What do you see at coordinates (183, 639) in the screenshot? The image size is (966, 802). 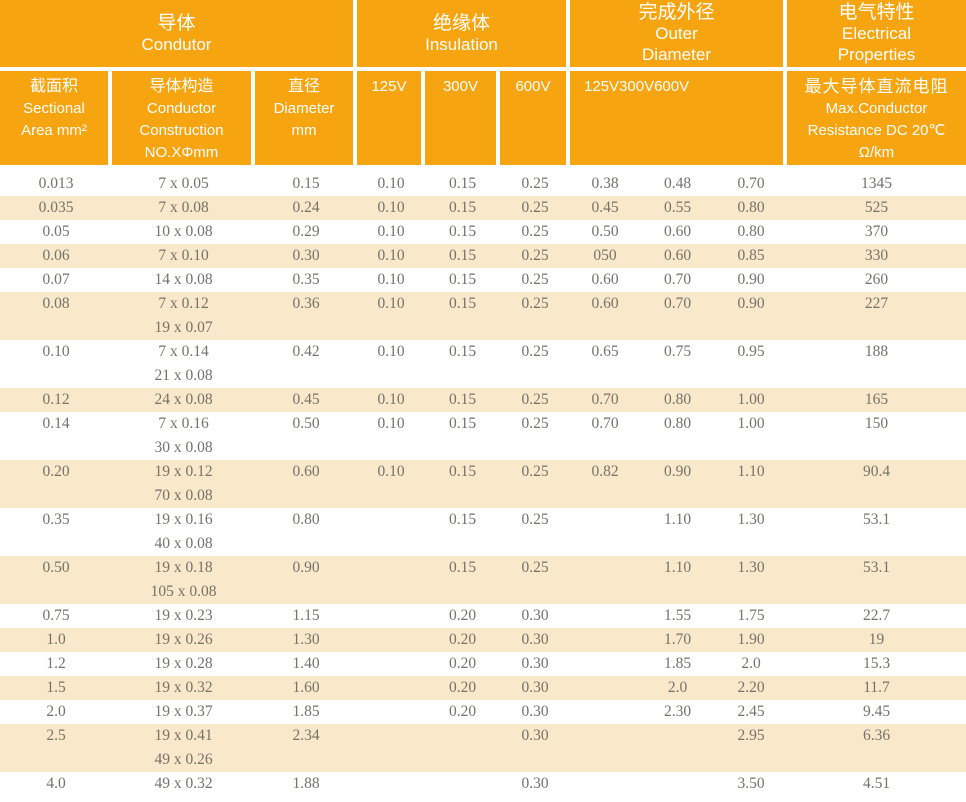 I see `construction-line: 19 x 0.26` at bounding box center [183, 639].